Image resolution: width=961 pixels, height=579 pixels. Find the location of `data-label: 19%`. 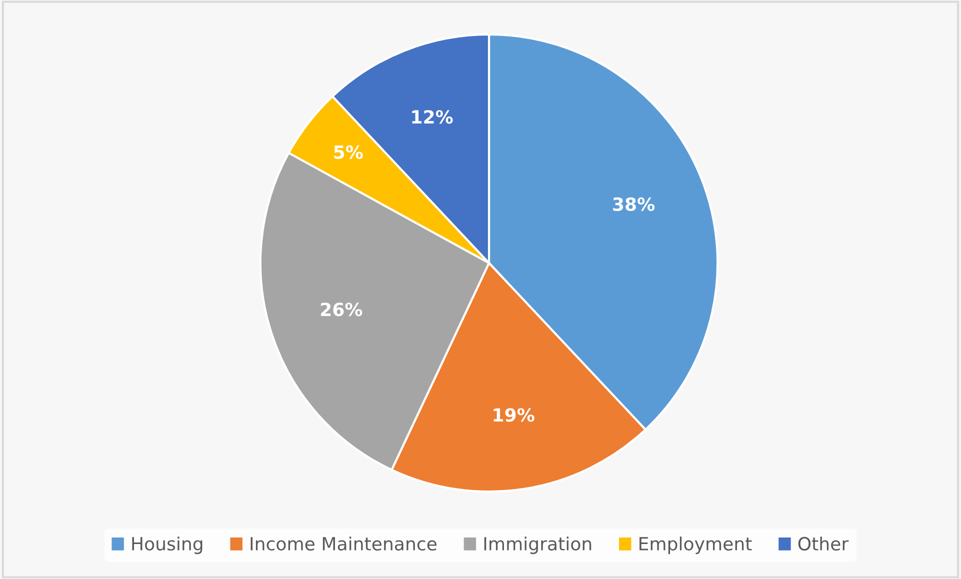

data-label: 19% is located at coordinates (514, 415).